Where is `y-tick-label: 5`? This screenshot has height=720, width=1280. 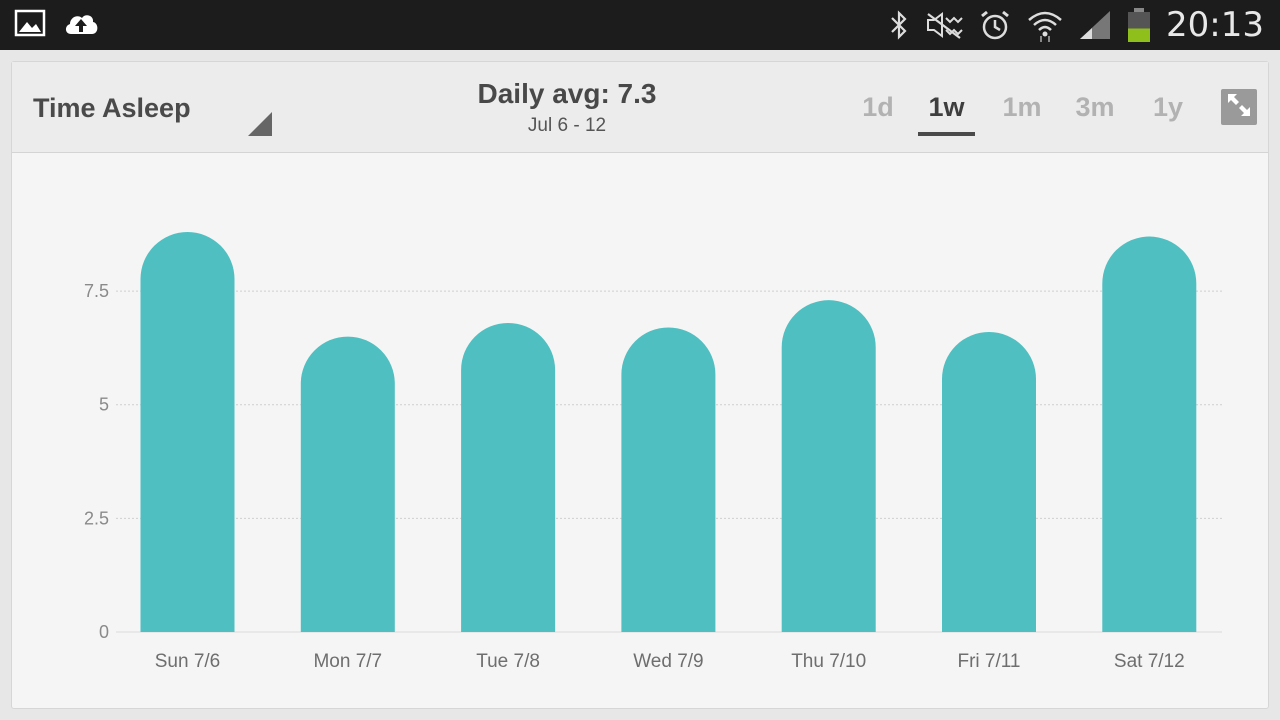
y-tick-label: 5 is located at coordinates (104, 405).